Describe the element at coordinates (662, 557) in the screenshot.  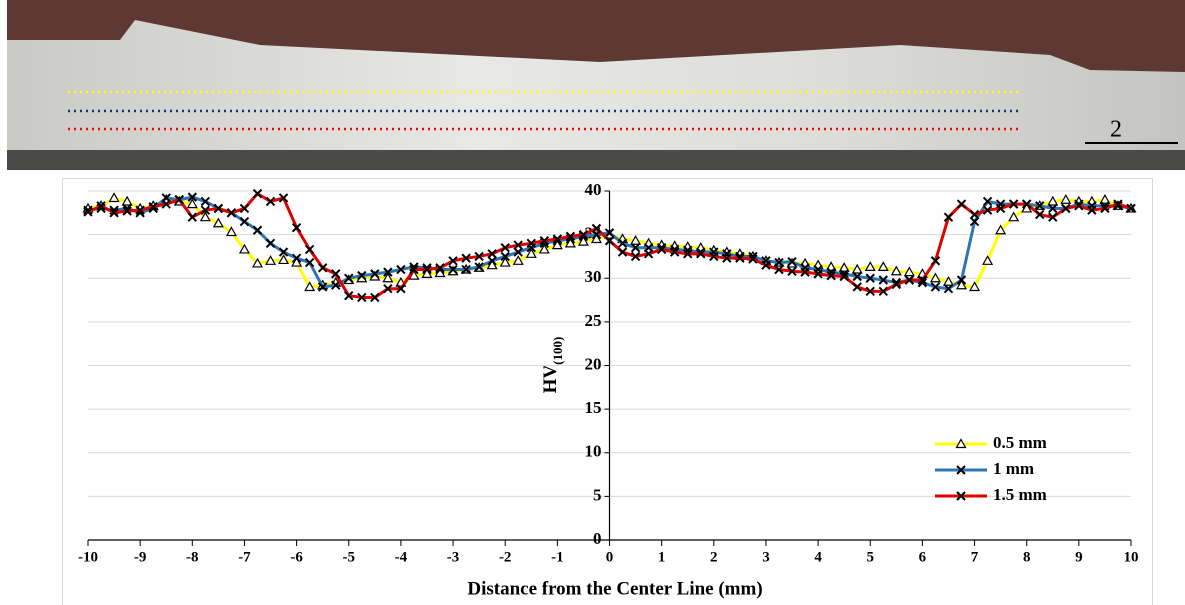
I see `x-tick-label: 1` at that location.